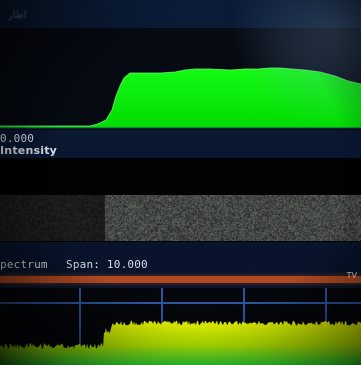 Image resolution: width=361 pixels, height=365 pixels. What do you see at coordinates (180, 14) in the screenshot?
I see `top-bar: اطار` at bounding box center [180, 14].